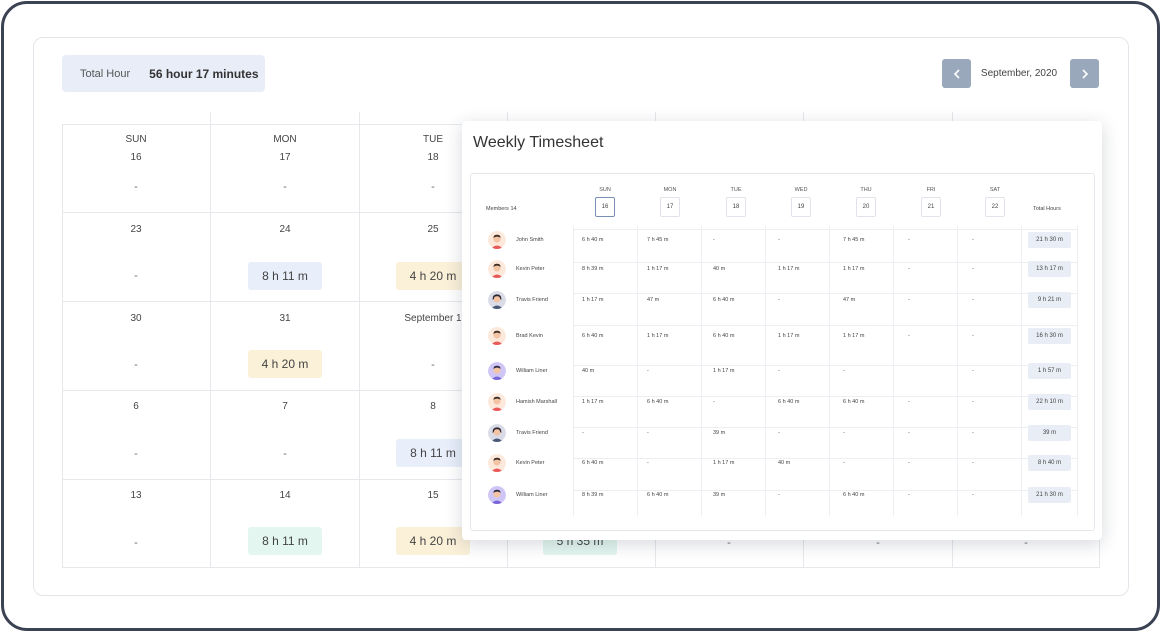  Describe the element at coordinates (1049, 495) in the screenshot. I see `member-total-badge: 21 h 30 m` at that location.